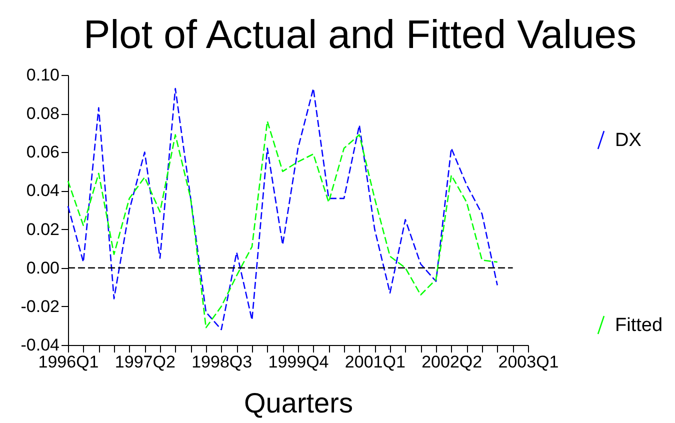 The height and width of the screenshot is (423, 675). I want to click on y-tick-label: 0.10, so click(43, 75).